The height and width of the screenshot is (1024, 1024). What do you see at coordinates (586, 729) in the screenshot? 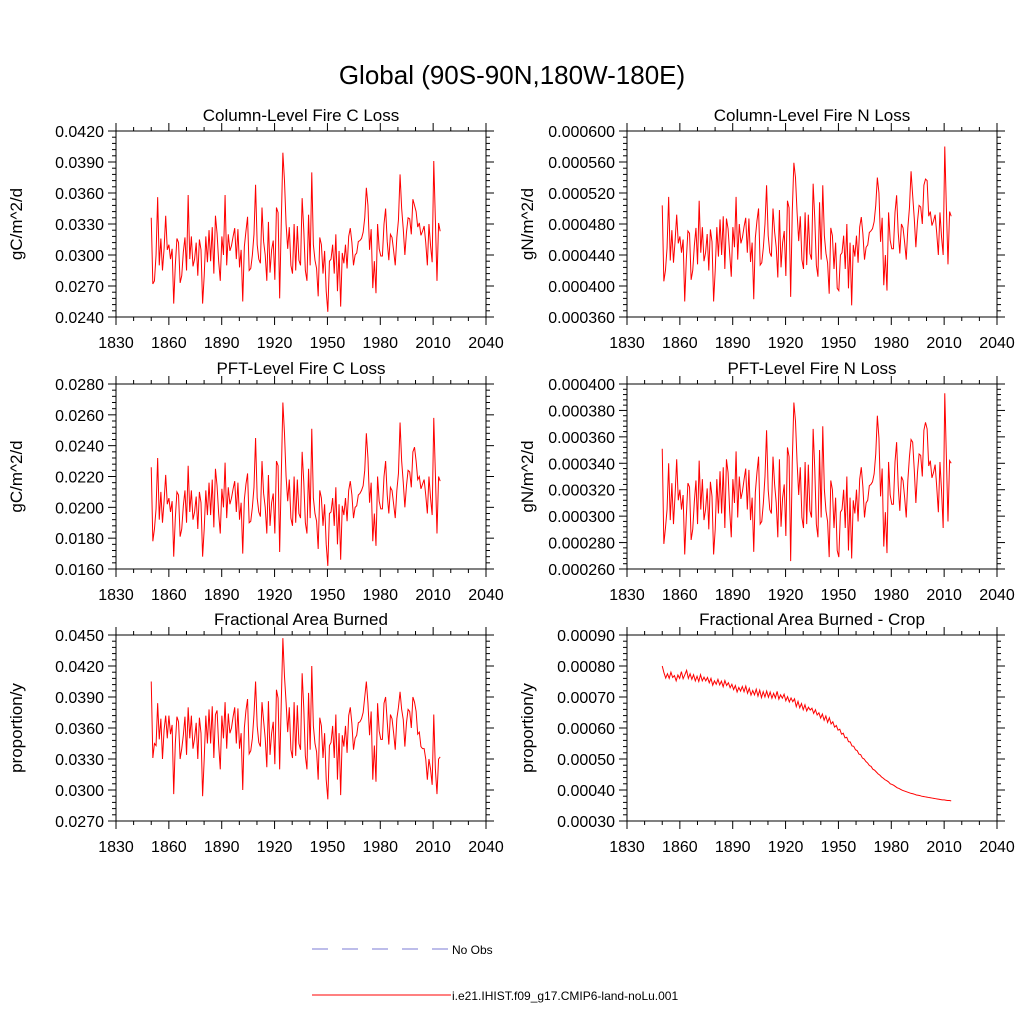
I see `y-tick-label: 0.00060` at bounding box center [586, 729].